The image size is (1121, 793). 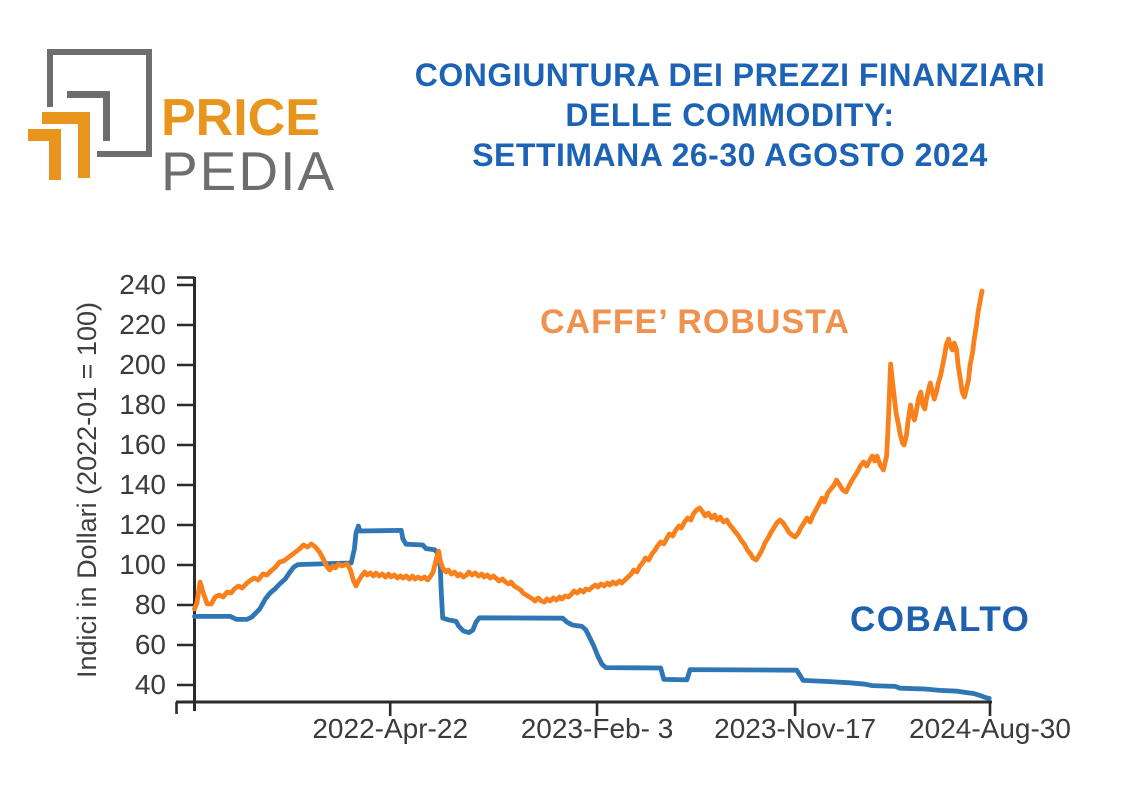 What do you see at coordinates (142, 404) in the screenshot?
I see `y-tick-label: 180` at bounding box center [142, 404].